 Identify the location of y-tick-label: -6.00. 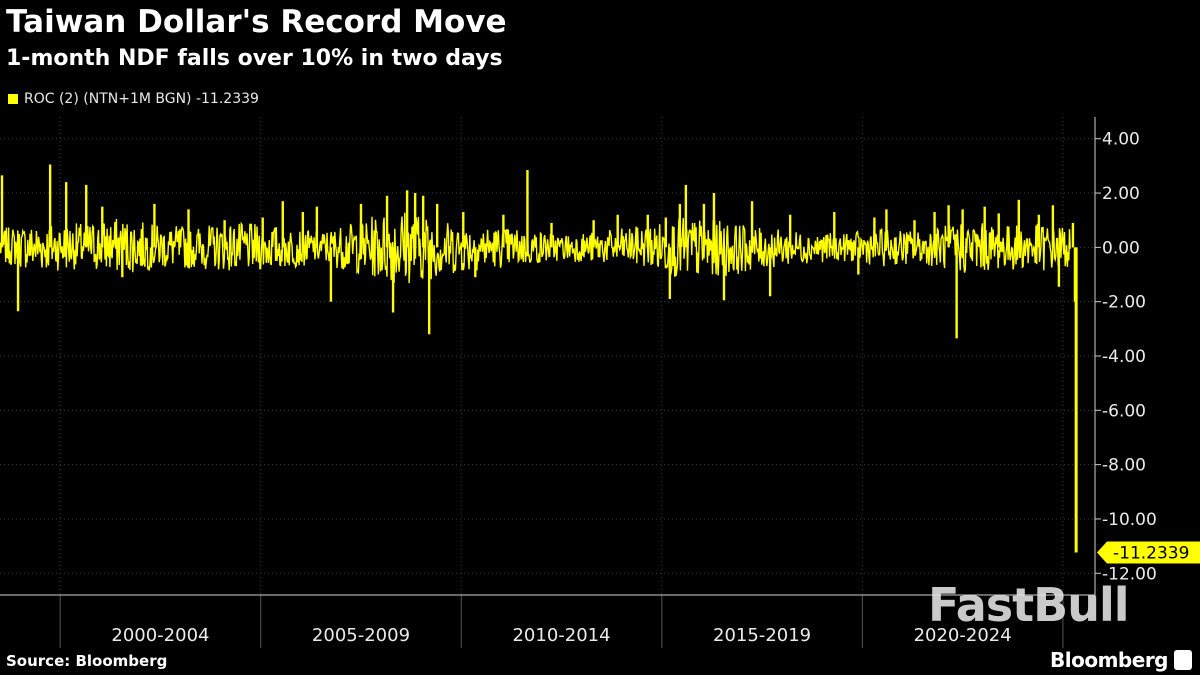
(1124, 411).